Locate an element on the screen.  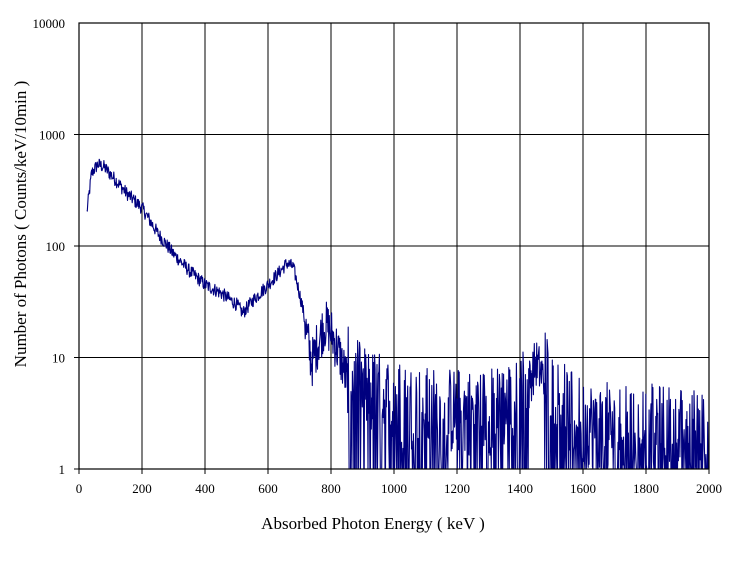
x-axis-title: Absorbed Photon Energy ( keV ) is located at coordinates (373, 523).